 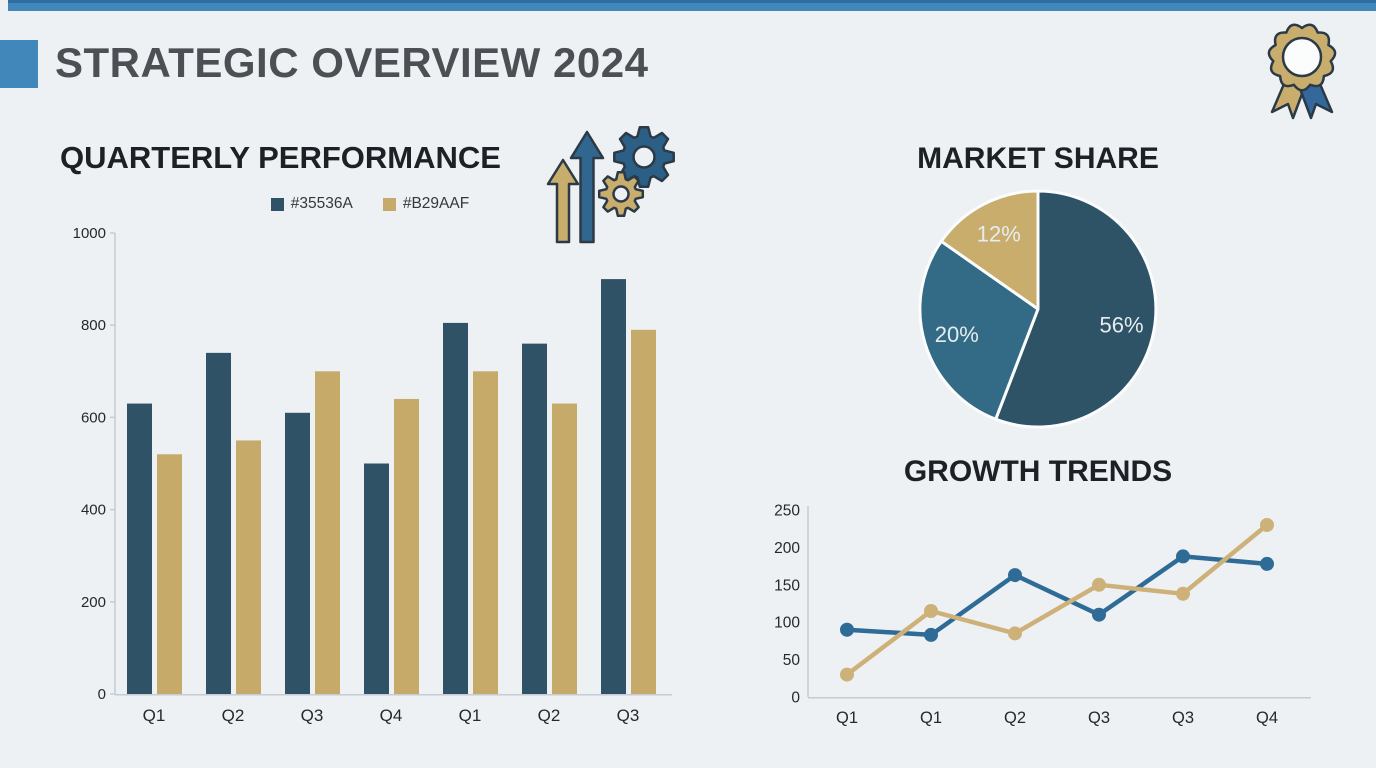 I want to click on legend-item-series1: #35536A, so click(x=311, y=204).